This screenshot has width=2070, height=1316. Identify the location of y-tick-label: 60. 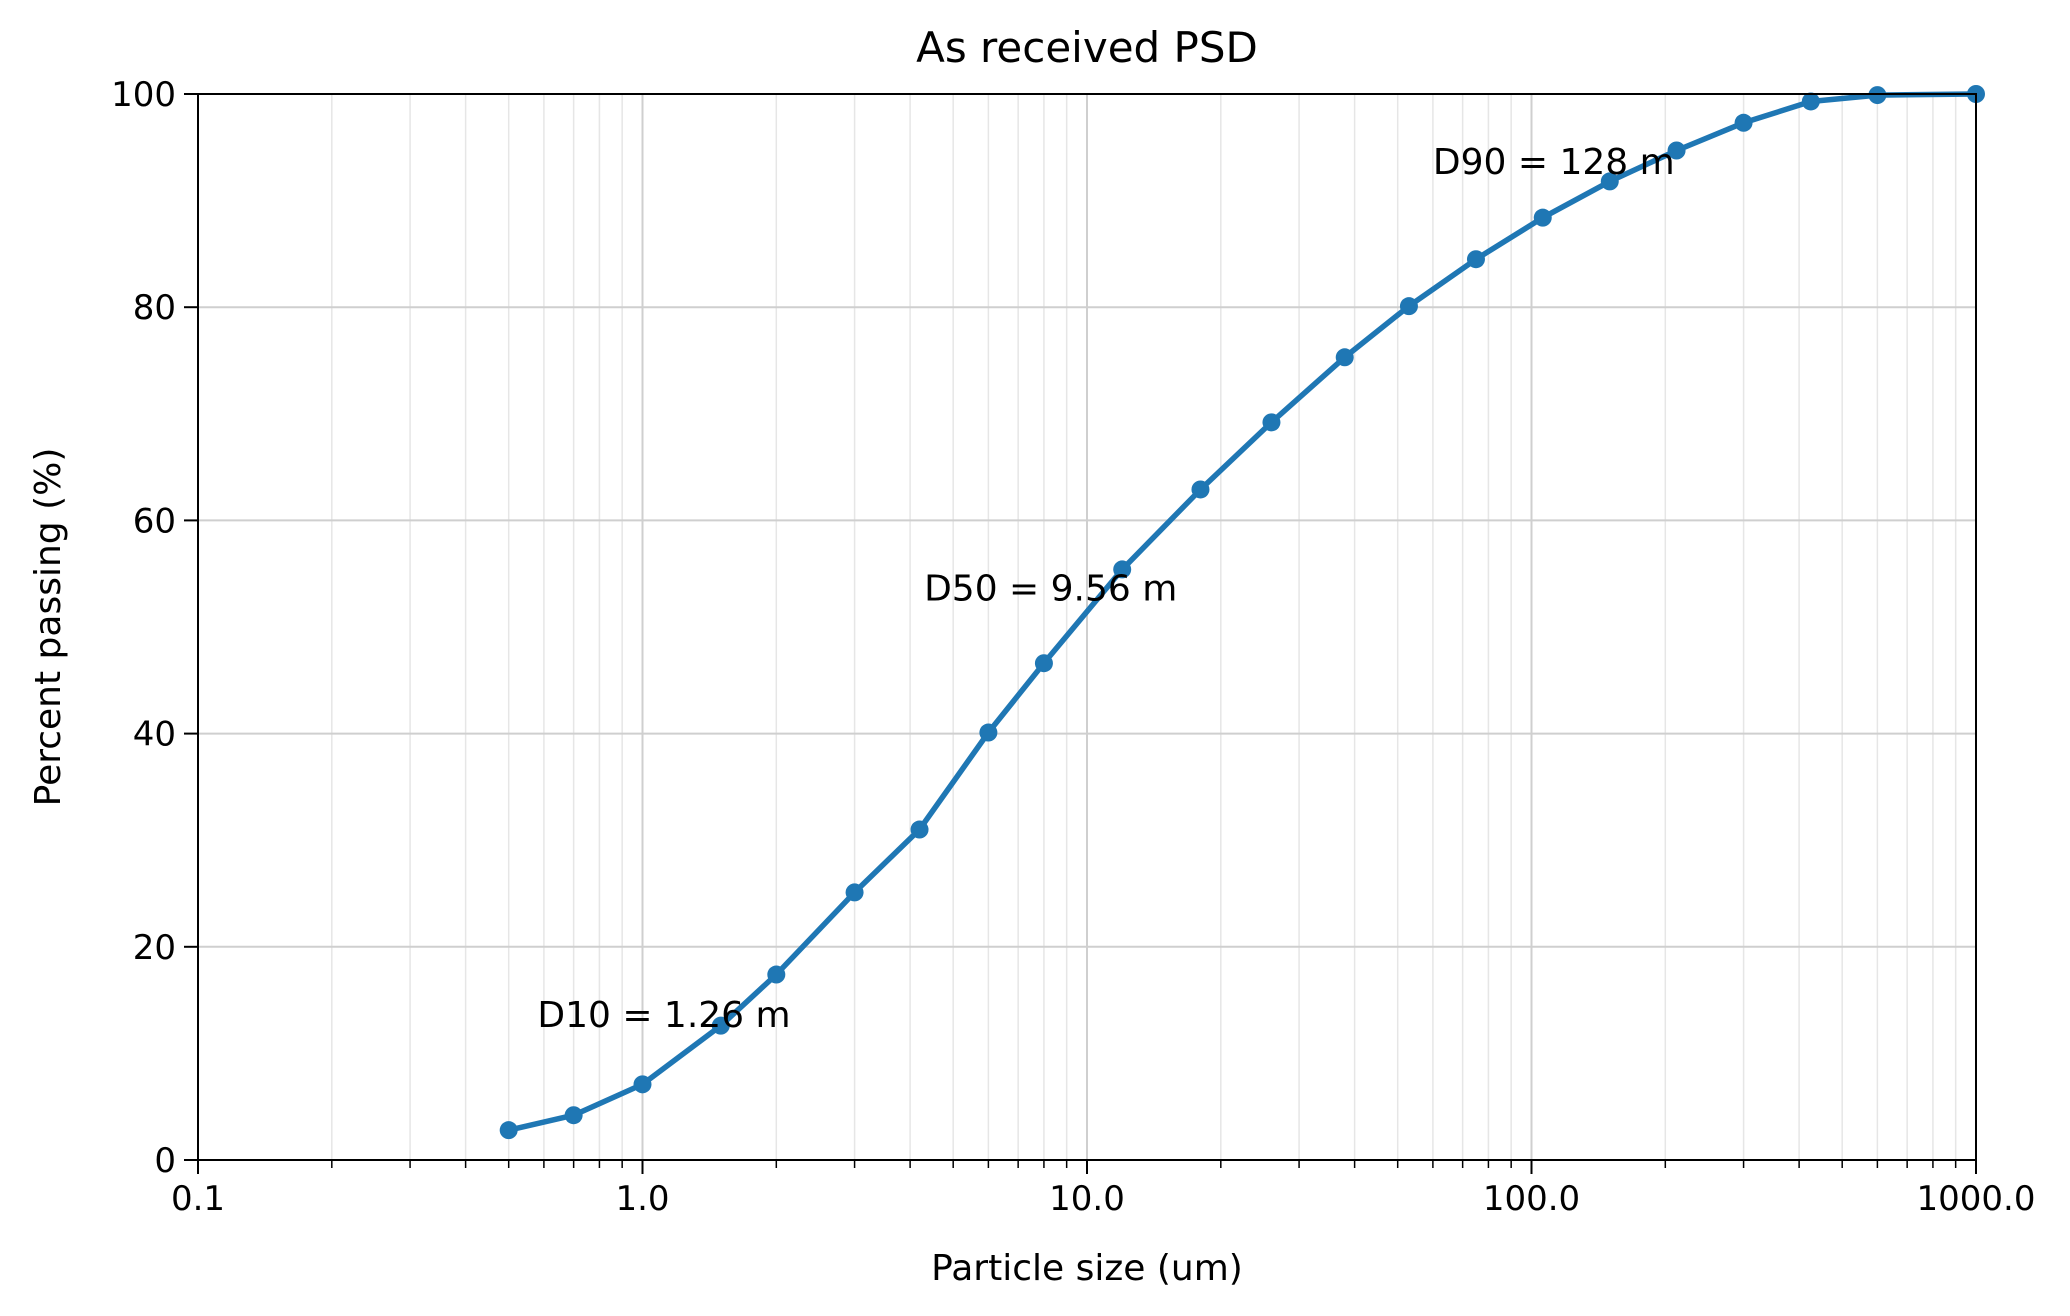
(154, 521).